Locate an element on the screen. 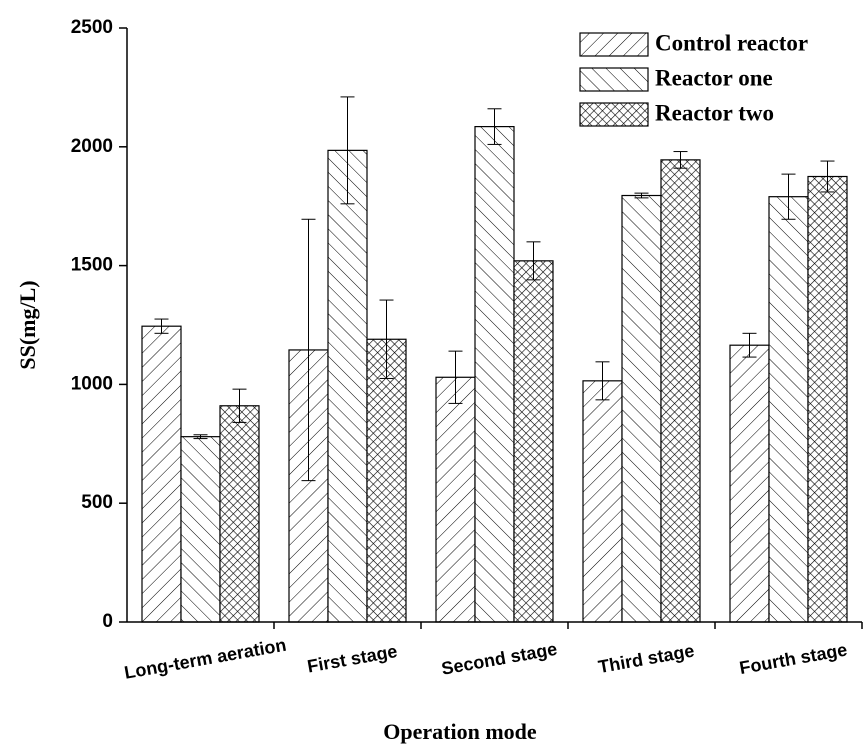 Image resolution: width=864 pixels, height=748 pixels. y-axis-title: SS(mg/L) is located at coordinates (27, 324).